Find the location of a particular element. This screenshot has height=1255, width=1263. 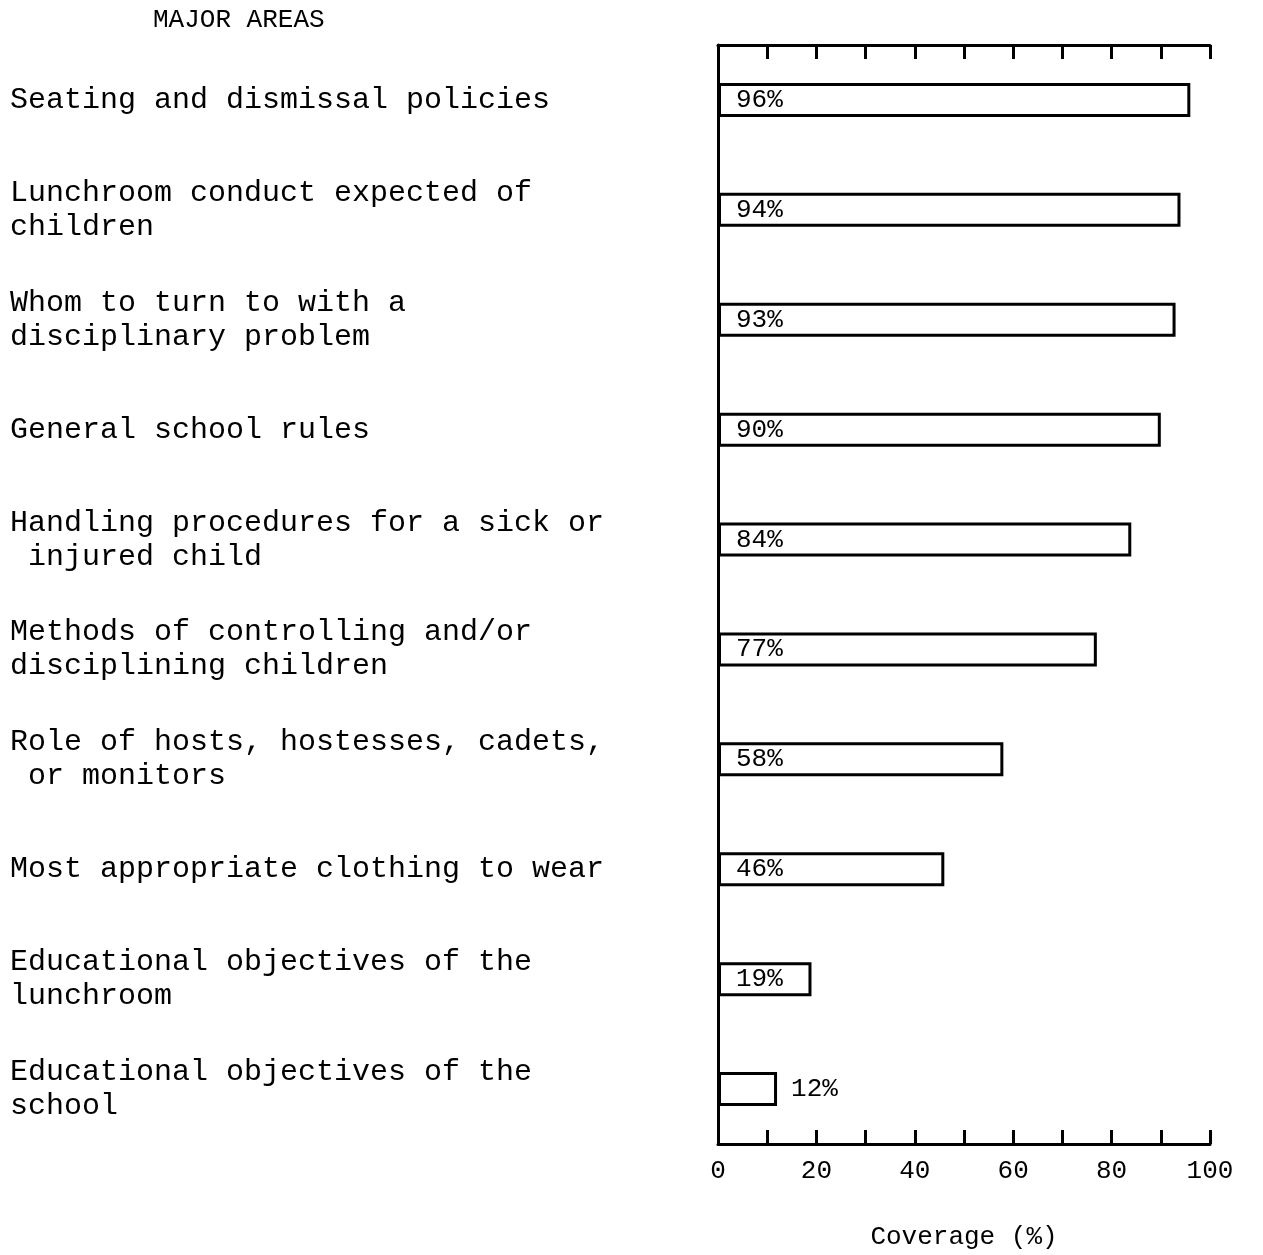

y-tick-label: Methods of controlling and/or disciplining children is located at coordinates (280, 649).